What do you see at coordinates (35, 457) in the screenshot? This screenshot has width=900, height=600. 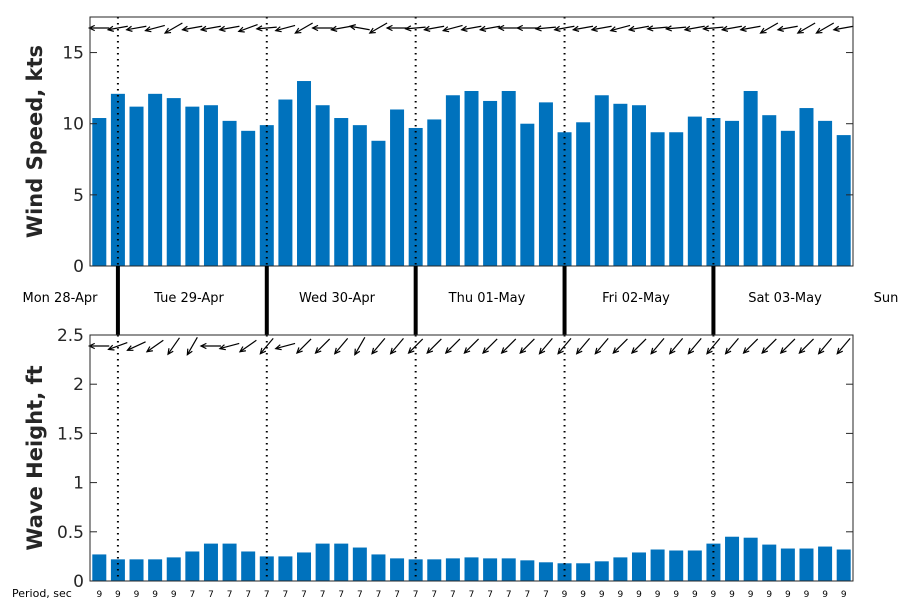 I see `wave-ylabel: Wave Height, ft` at bounding box center [35, 457].